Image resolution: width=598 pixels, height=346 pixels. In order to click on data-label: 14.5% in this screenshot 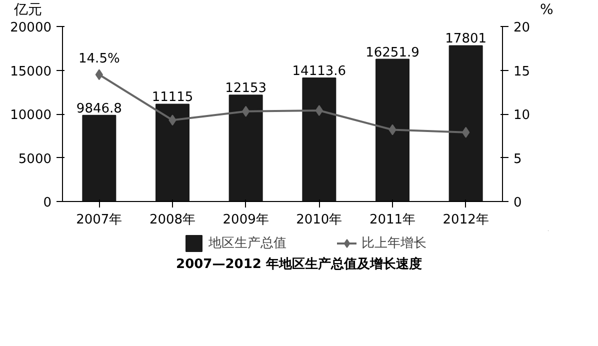, I will do `click(99, 59)`.